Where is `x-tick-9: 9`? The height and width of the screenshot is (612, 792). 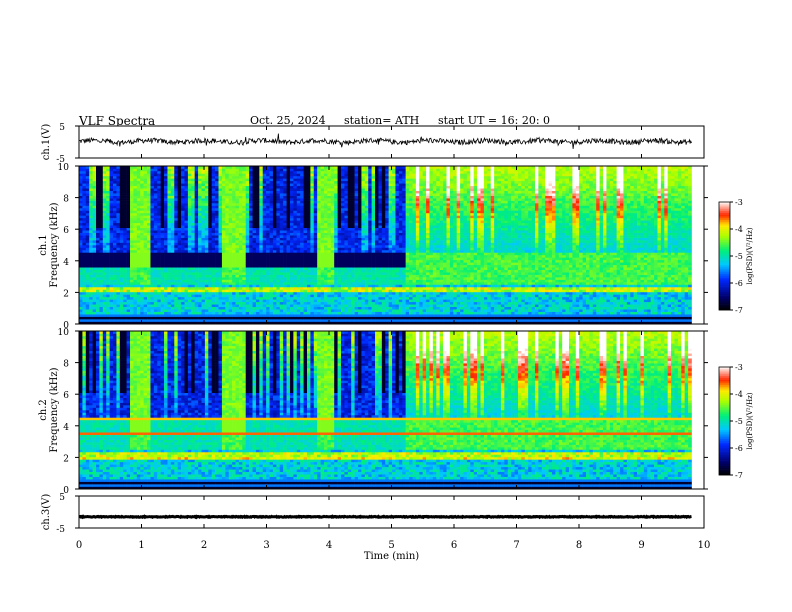
x-tick-9: 9 is located at coordinates (641, 545).